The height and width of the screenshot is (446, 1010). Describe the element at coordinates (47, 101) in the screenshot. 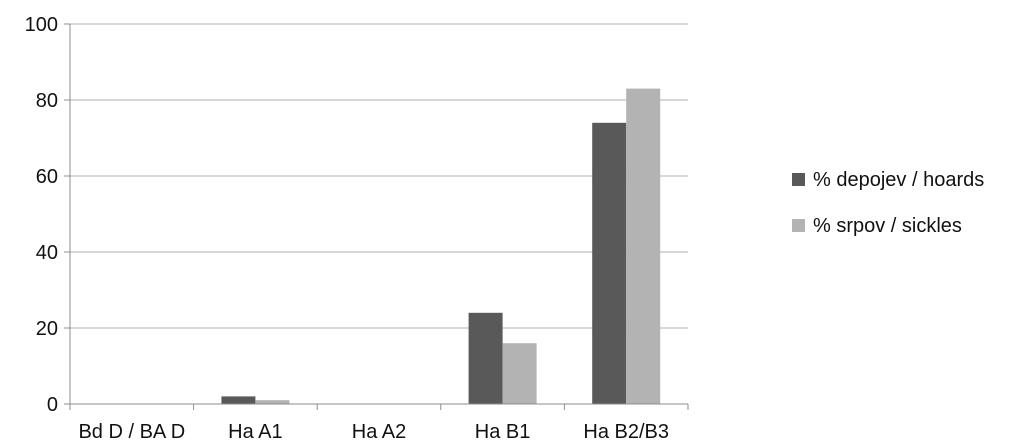

I see `y-tick-label: 80` at that location.